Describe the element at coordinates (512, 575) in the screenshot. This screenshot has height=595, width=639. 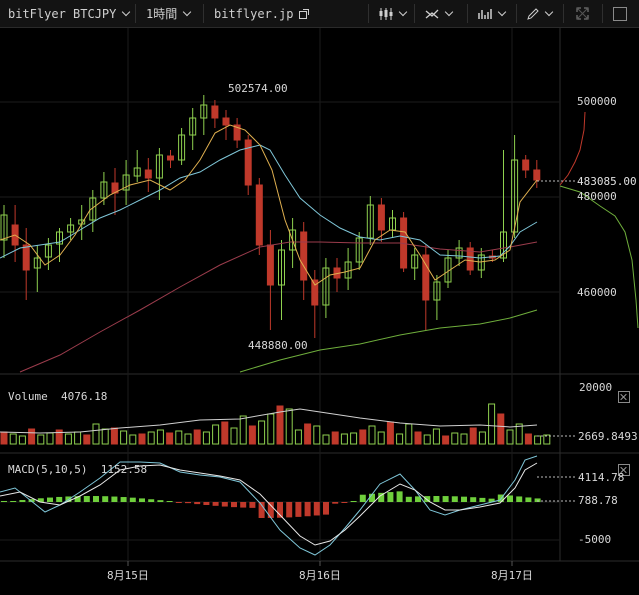
I see `date-label-8-17: 8月17日` at that location.